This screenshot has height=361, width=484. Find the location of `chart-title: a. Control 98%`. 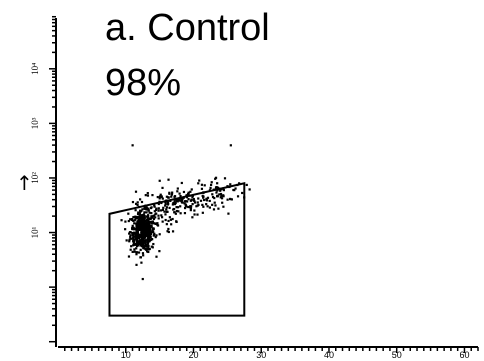

chart-title: a. Control 98% is located at coordinates (187, 55).